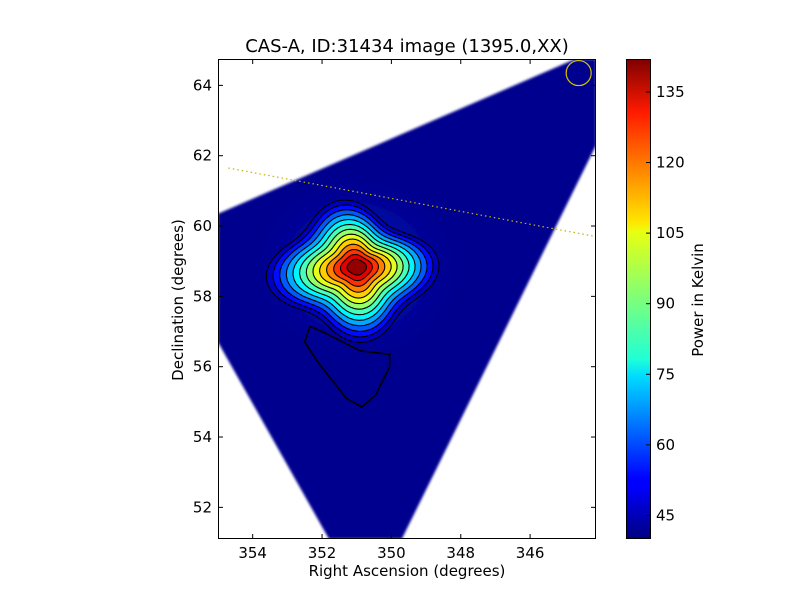 The width and height of the screenshot is (800, 600). I want to click on colorbar-ticks: 45 60 75 90 105 120 135, so click(665, 303).